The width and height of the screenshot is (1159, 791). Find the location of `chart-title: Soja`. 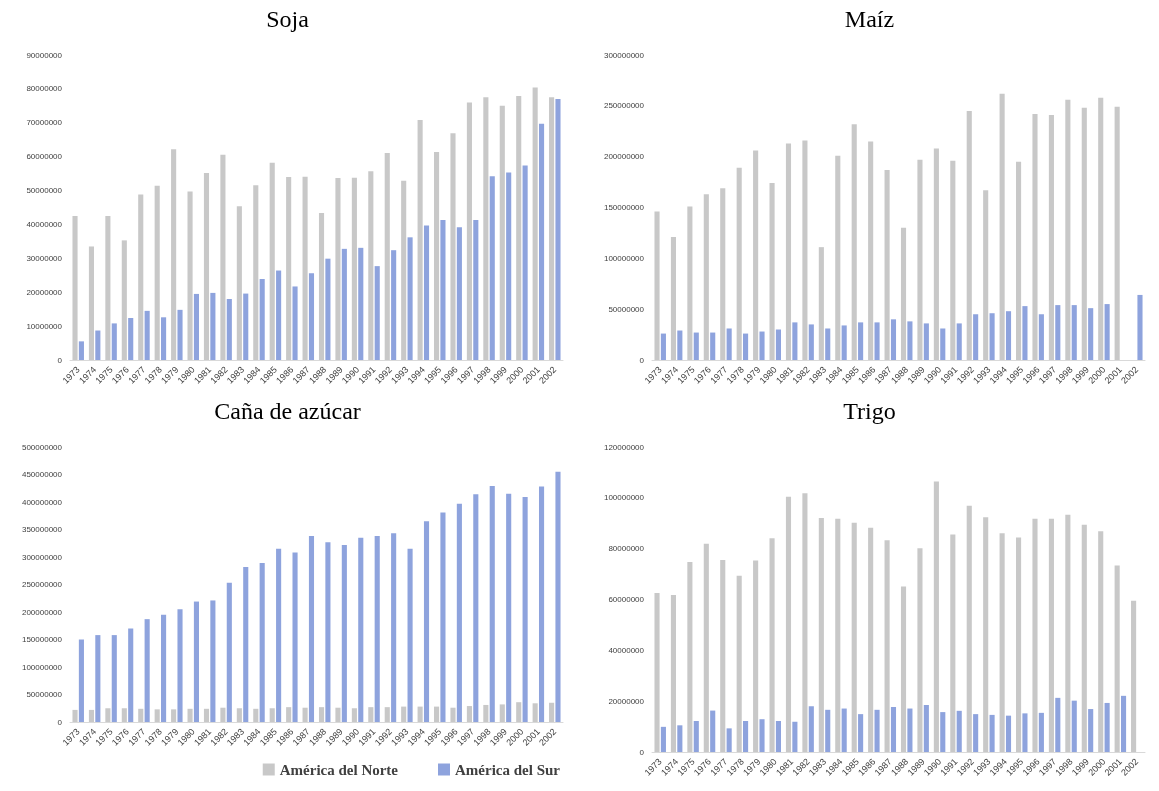

chart-title: Soja is located at coordinates (288, 19).